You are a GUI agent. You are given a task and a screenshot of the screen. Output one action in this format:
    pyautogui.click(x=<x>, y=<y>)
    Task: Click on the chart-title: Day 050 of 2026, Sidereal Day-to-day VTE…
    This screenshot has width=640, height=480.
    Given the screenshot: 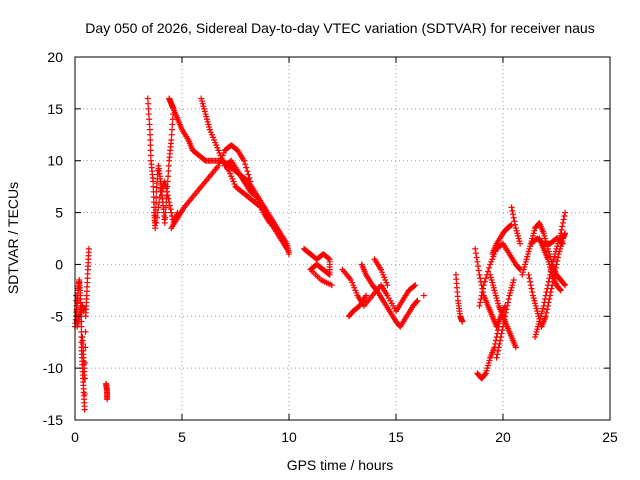 What is the action you would take?
    pyautogui.click(x=339, y=28)
    